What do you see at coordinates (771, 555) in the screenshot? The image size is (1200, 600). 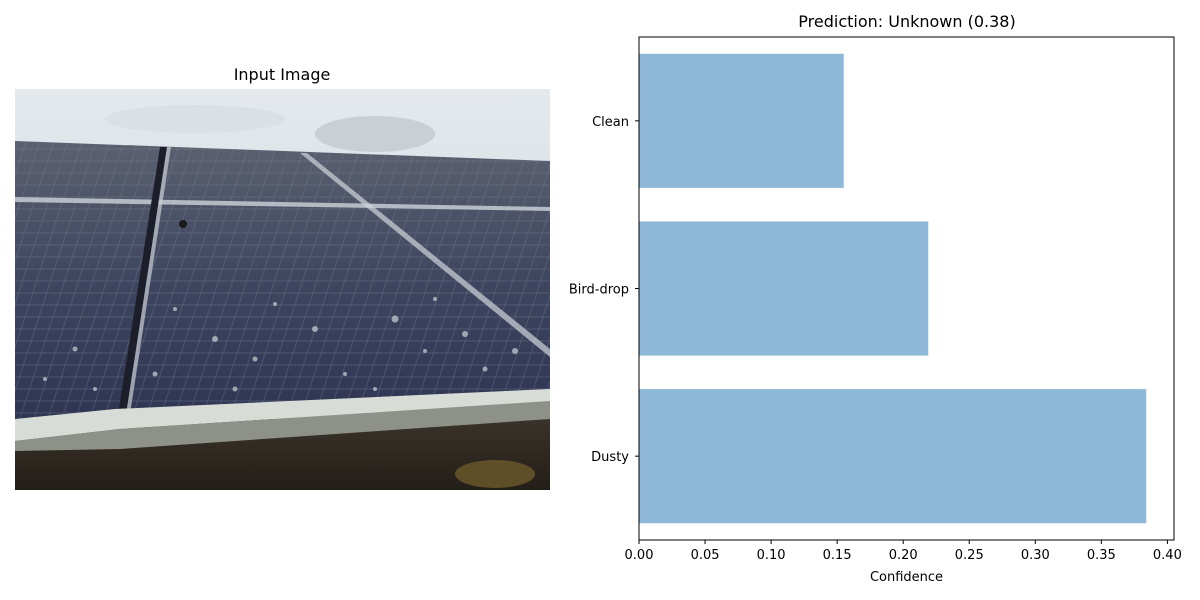 I see `x-tick-label: 0.10` at bounding box center [771, 555].